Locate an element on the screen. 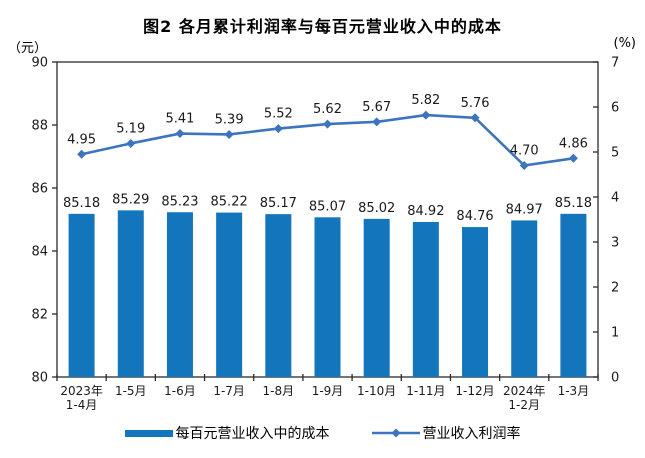 The height and width of the screenshot is (458, 645). line-value-label: 5.82 is located at coordinates (425, 100).